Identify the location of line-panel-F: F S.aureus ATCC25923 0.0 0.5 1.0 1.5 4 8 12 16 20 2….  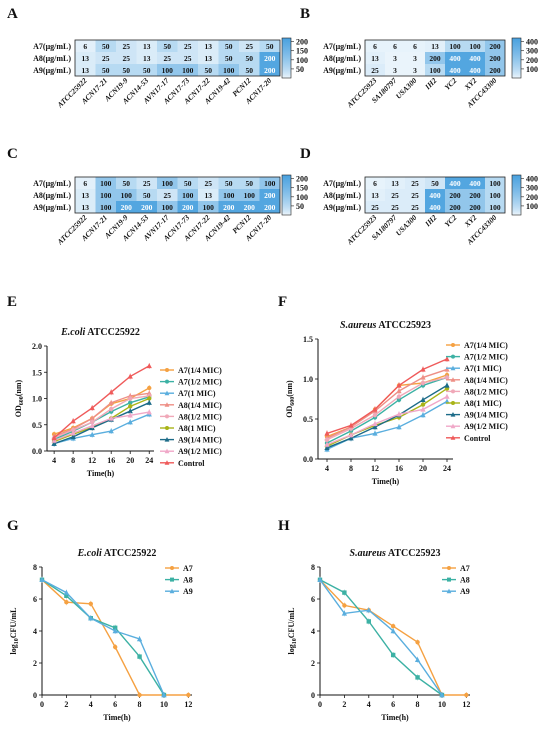
(393, 390).